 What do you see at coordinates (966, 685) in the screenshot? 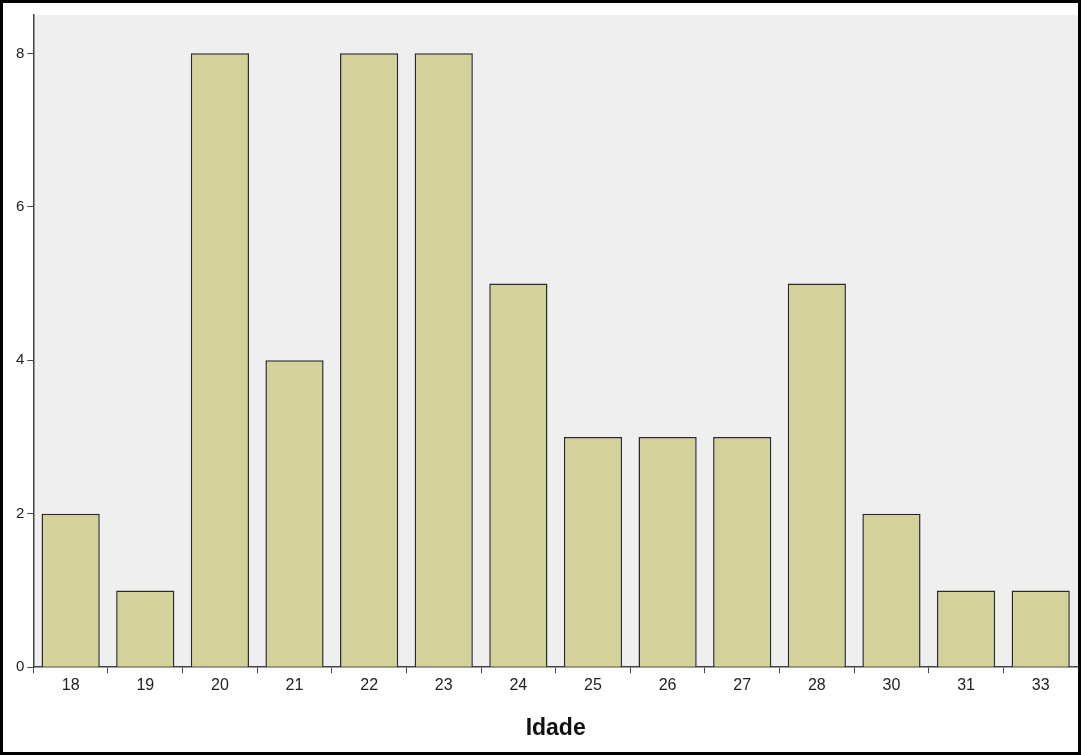
I see `x-tick-label: 31` at bounding box center [966, 685].